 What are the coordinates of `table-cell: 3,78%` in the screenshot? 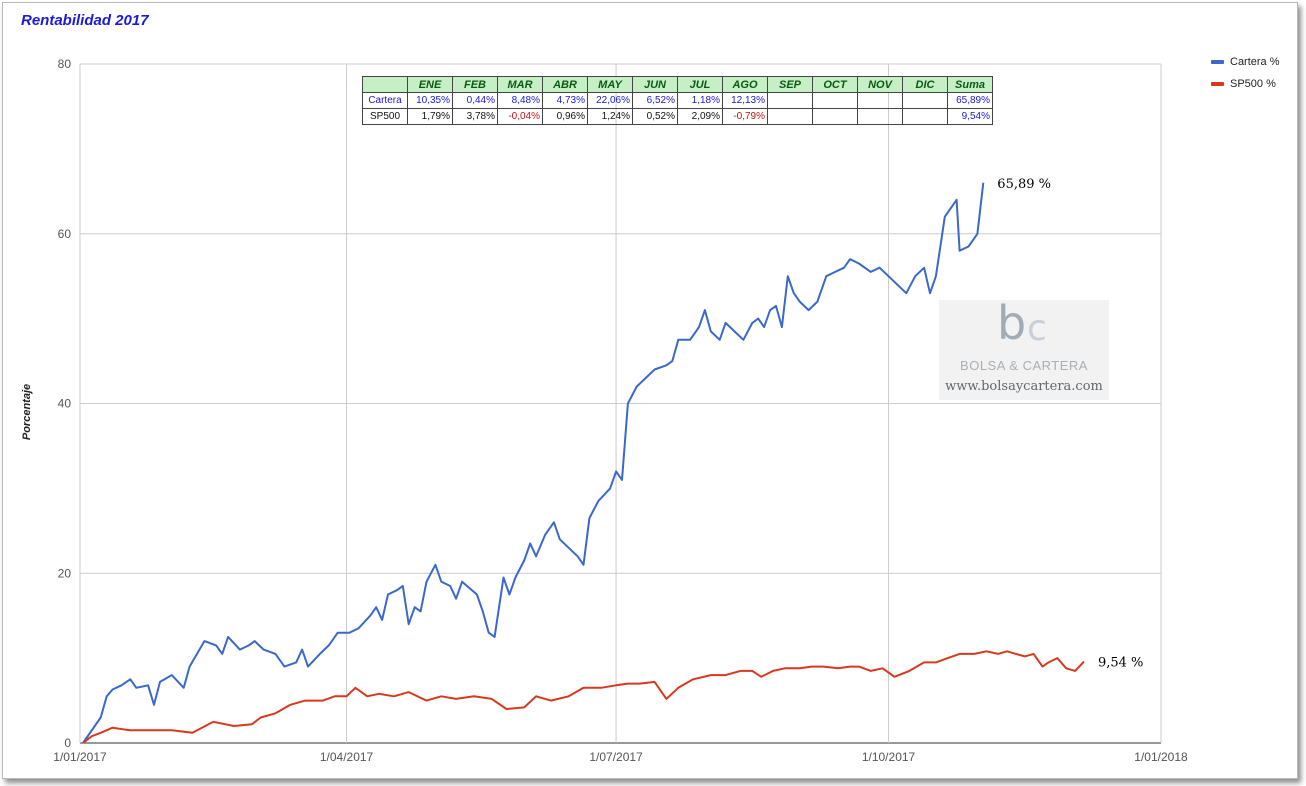 It's located at (475, 116).